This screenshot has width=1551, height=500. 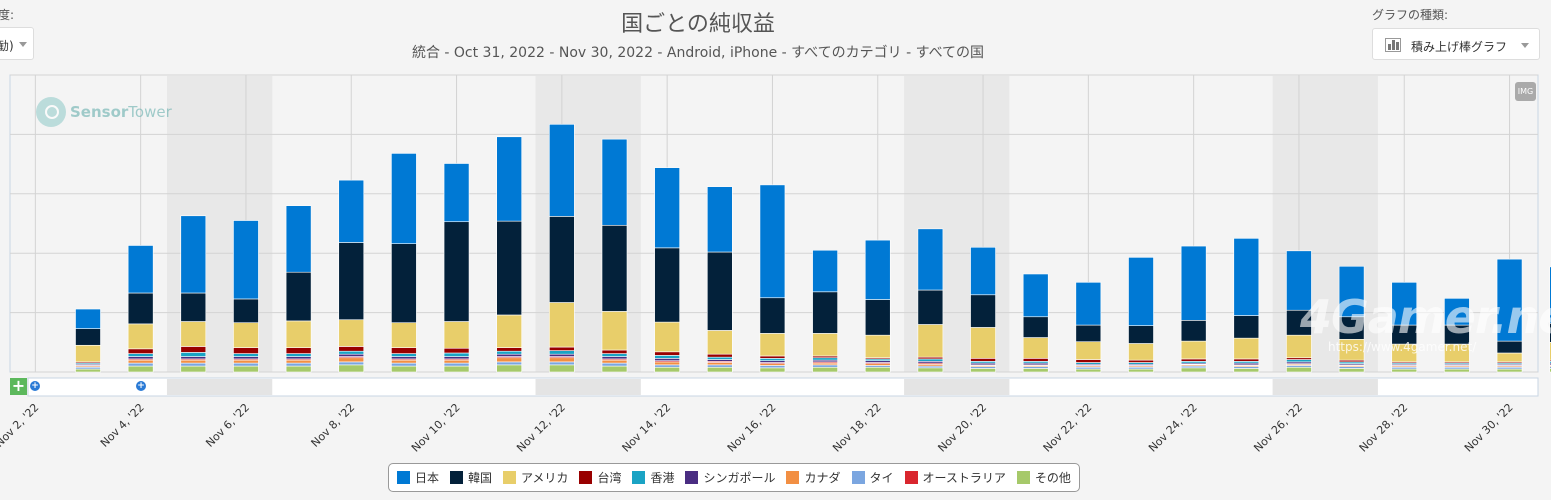 I want to click on legend-item: 韓国, so click(x=471, y=477).